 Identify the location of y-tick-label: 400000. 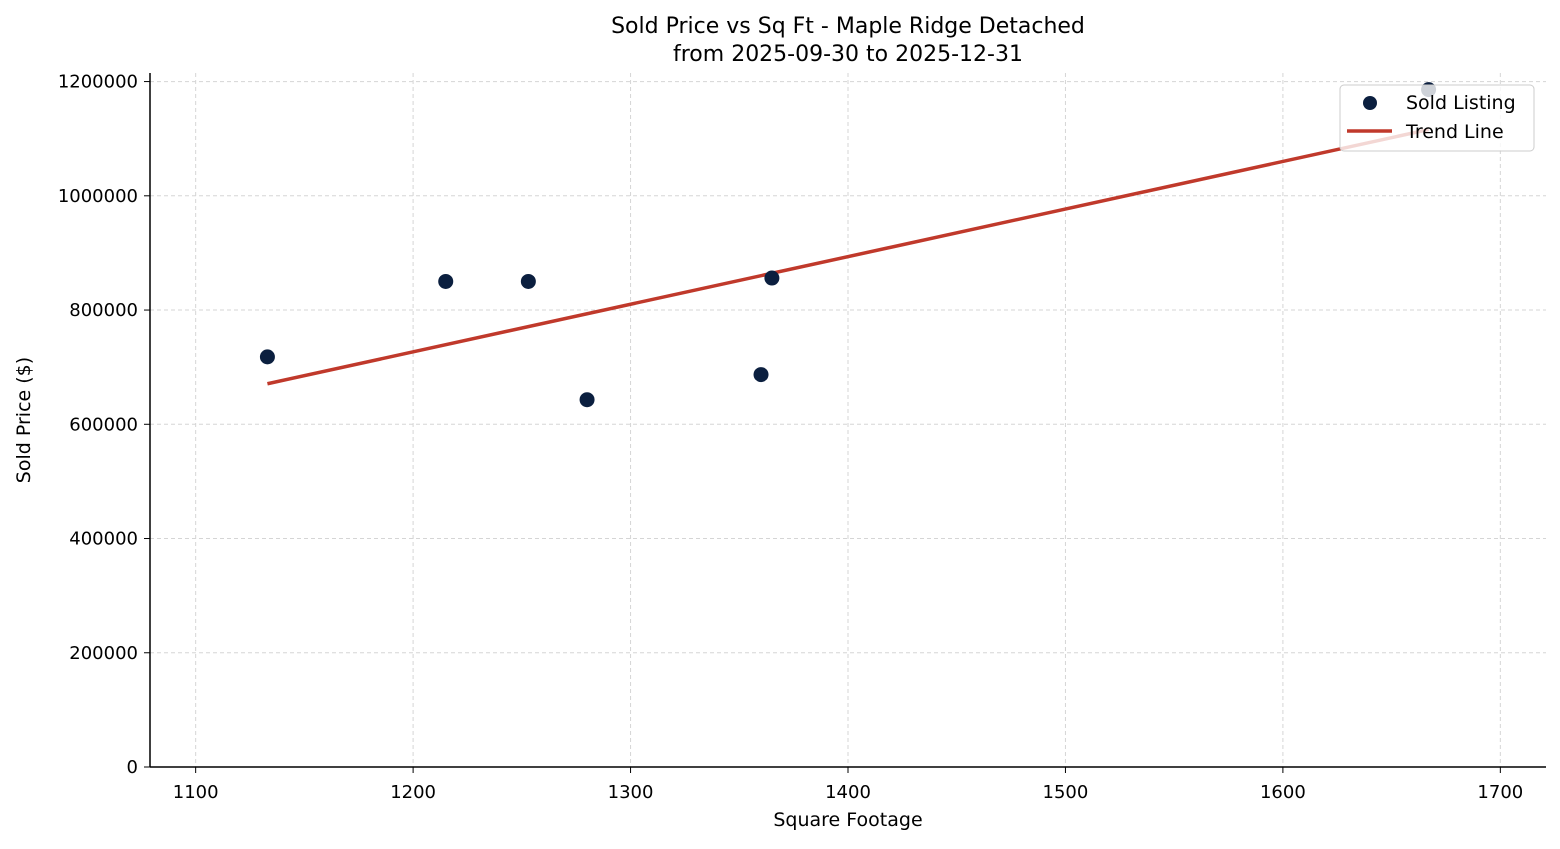
(103, 539).